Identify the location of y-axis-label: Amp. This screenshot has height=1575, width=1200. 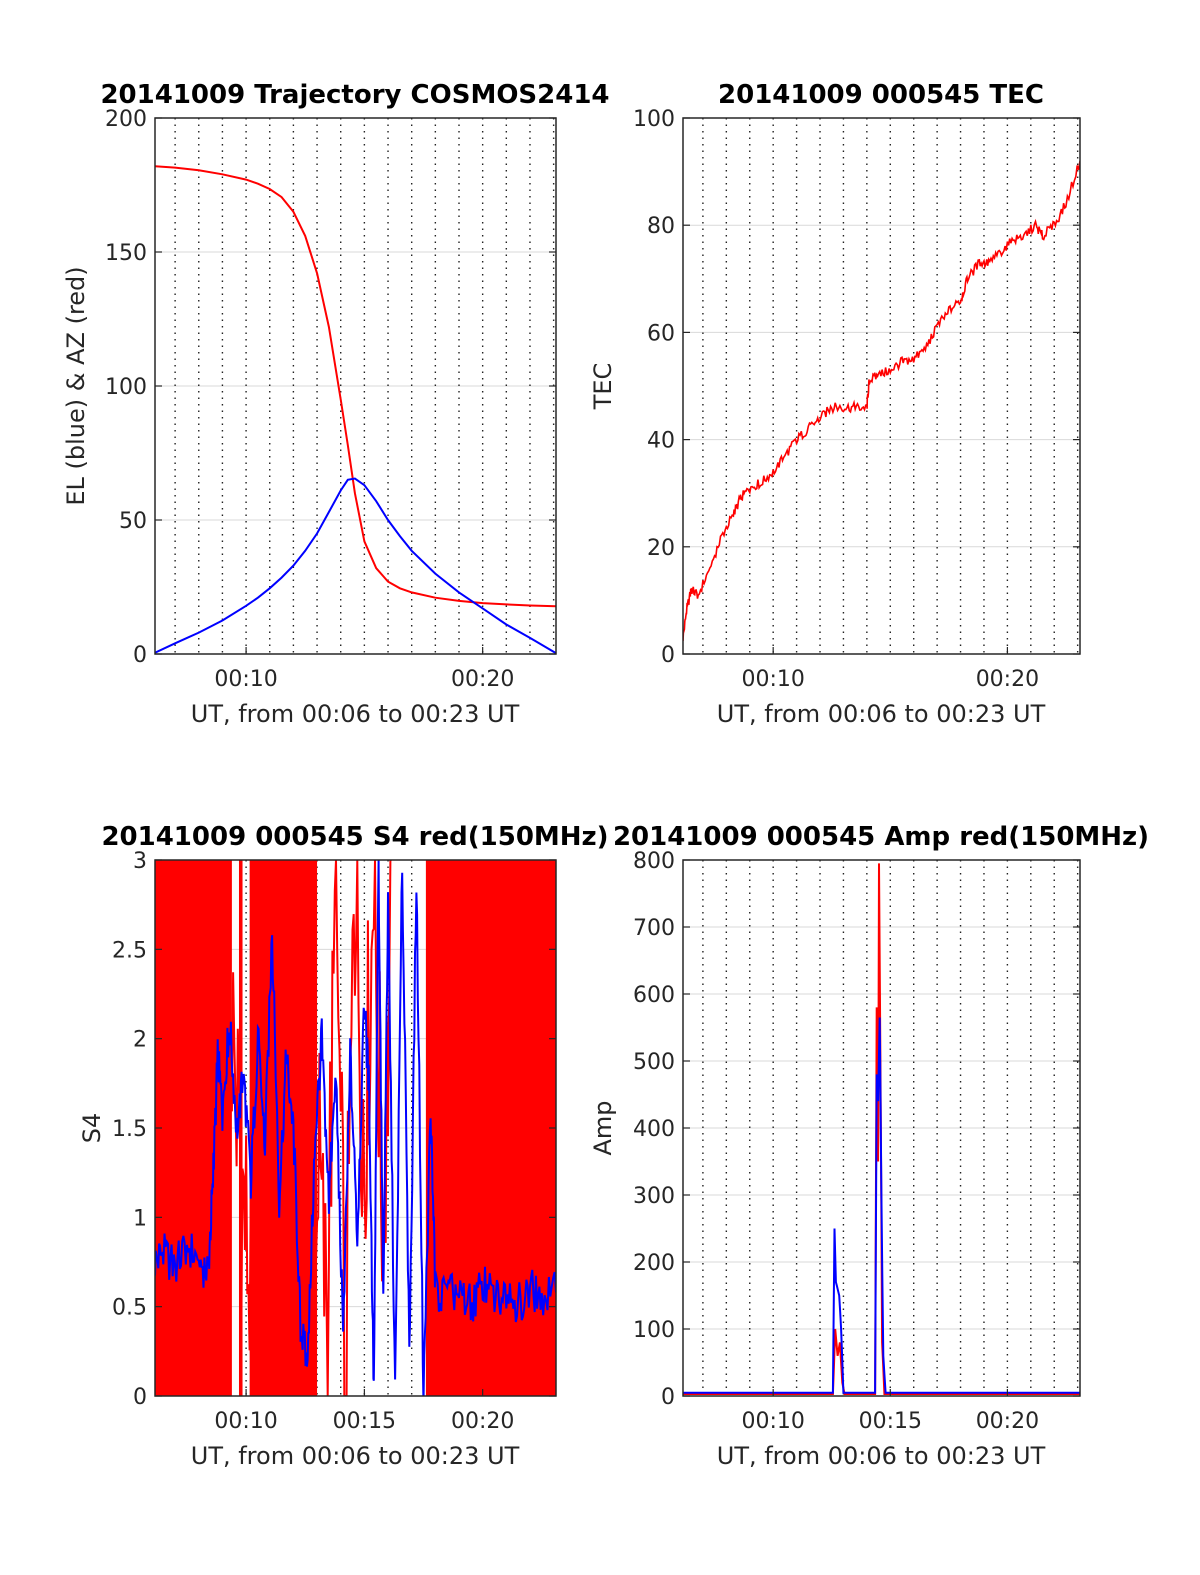
(603, 1127).